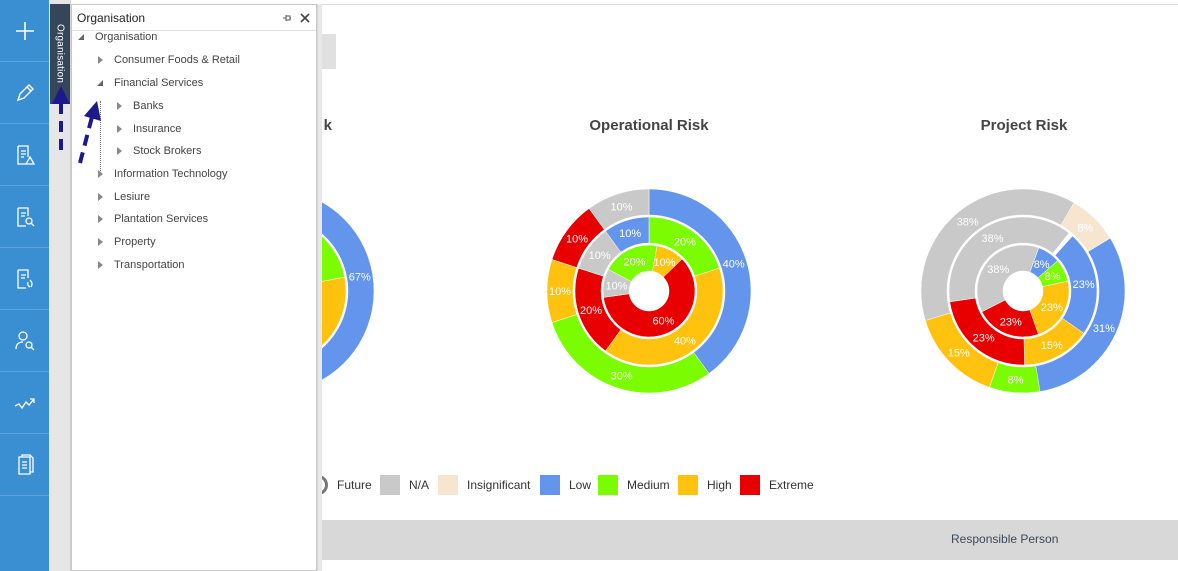  Describe the element at coordinates (111, 17) in the screenshot. I see `panel-title: Organisation` at that location.